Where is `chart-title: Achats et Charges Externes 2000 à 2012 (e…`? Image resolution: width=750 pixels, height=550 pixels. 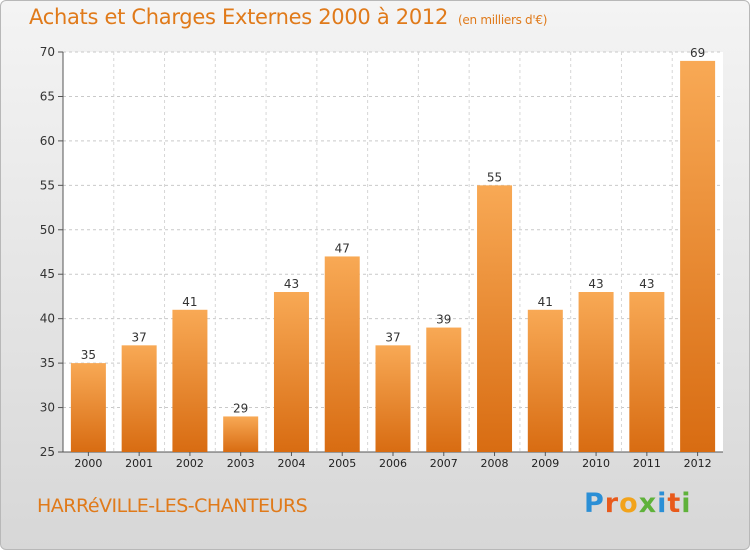
chart-title: Achats et Charges Externes 2000 à 2012 (e… is located at coordinates (288, 17).